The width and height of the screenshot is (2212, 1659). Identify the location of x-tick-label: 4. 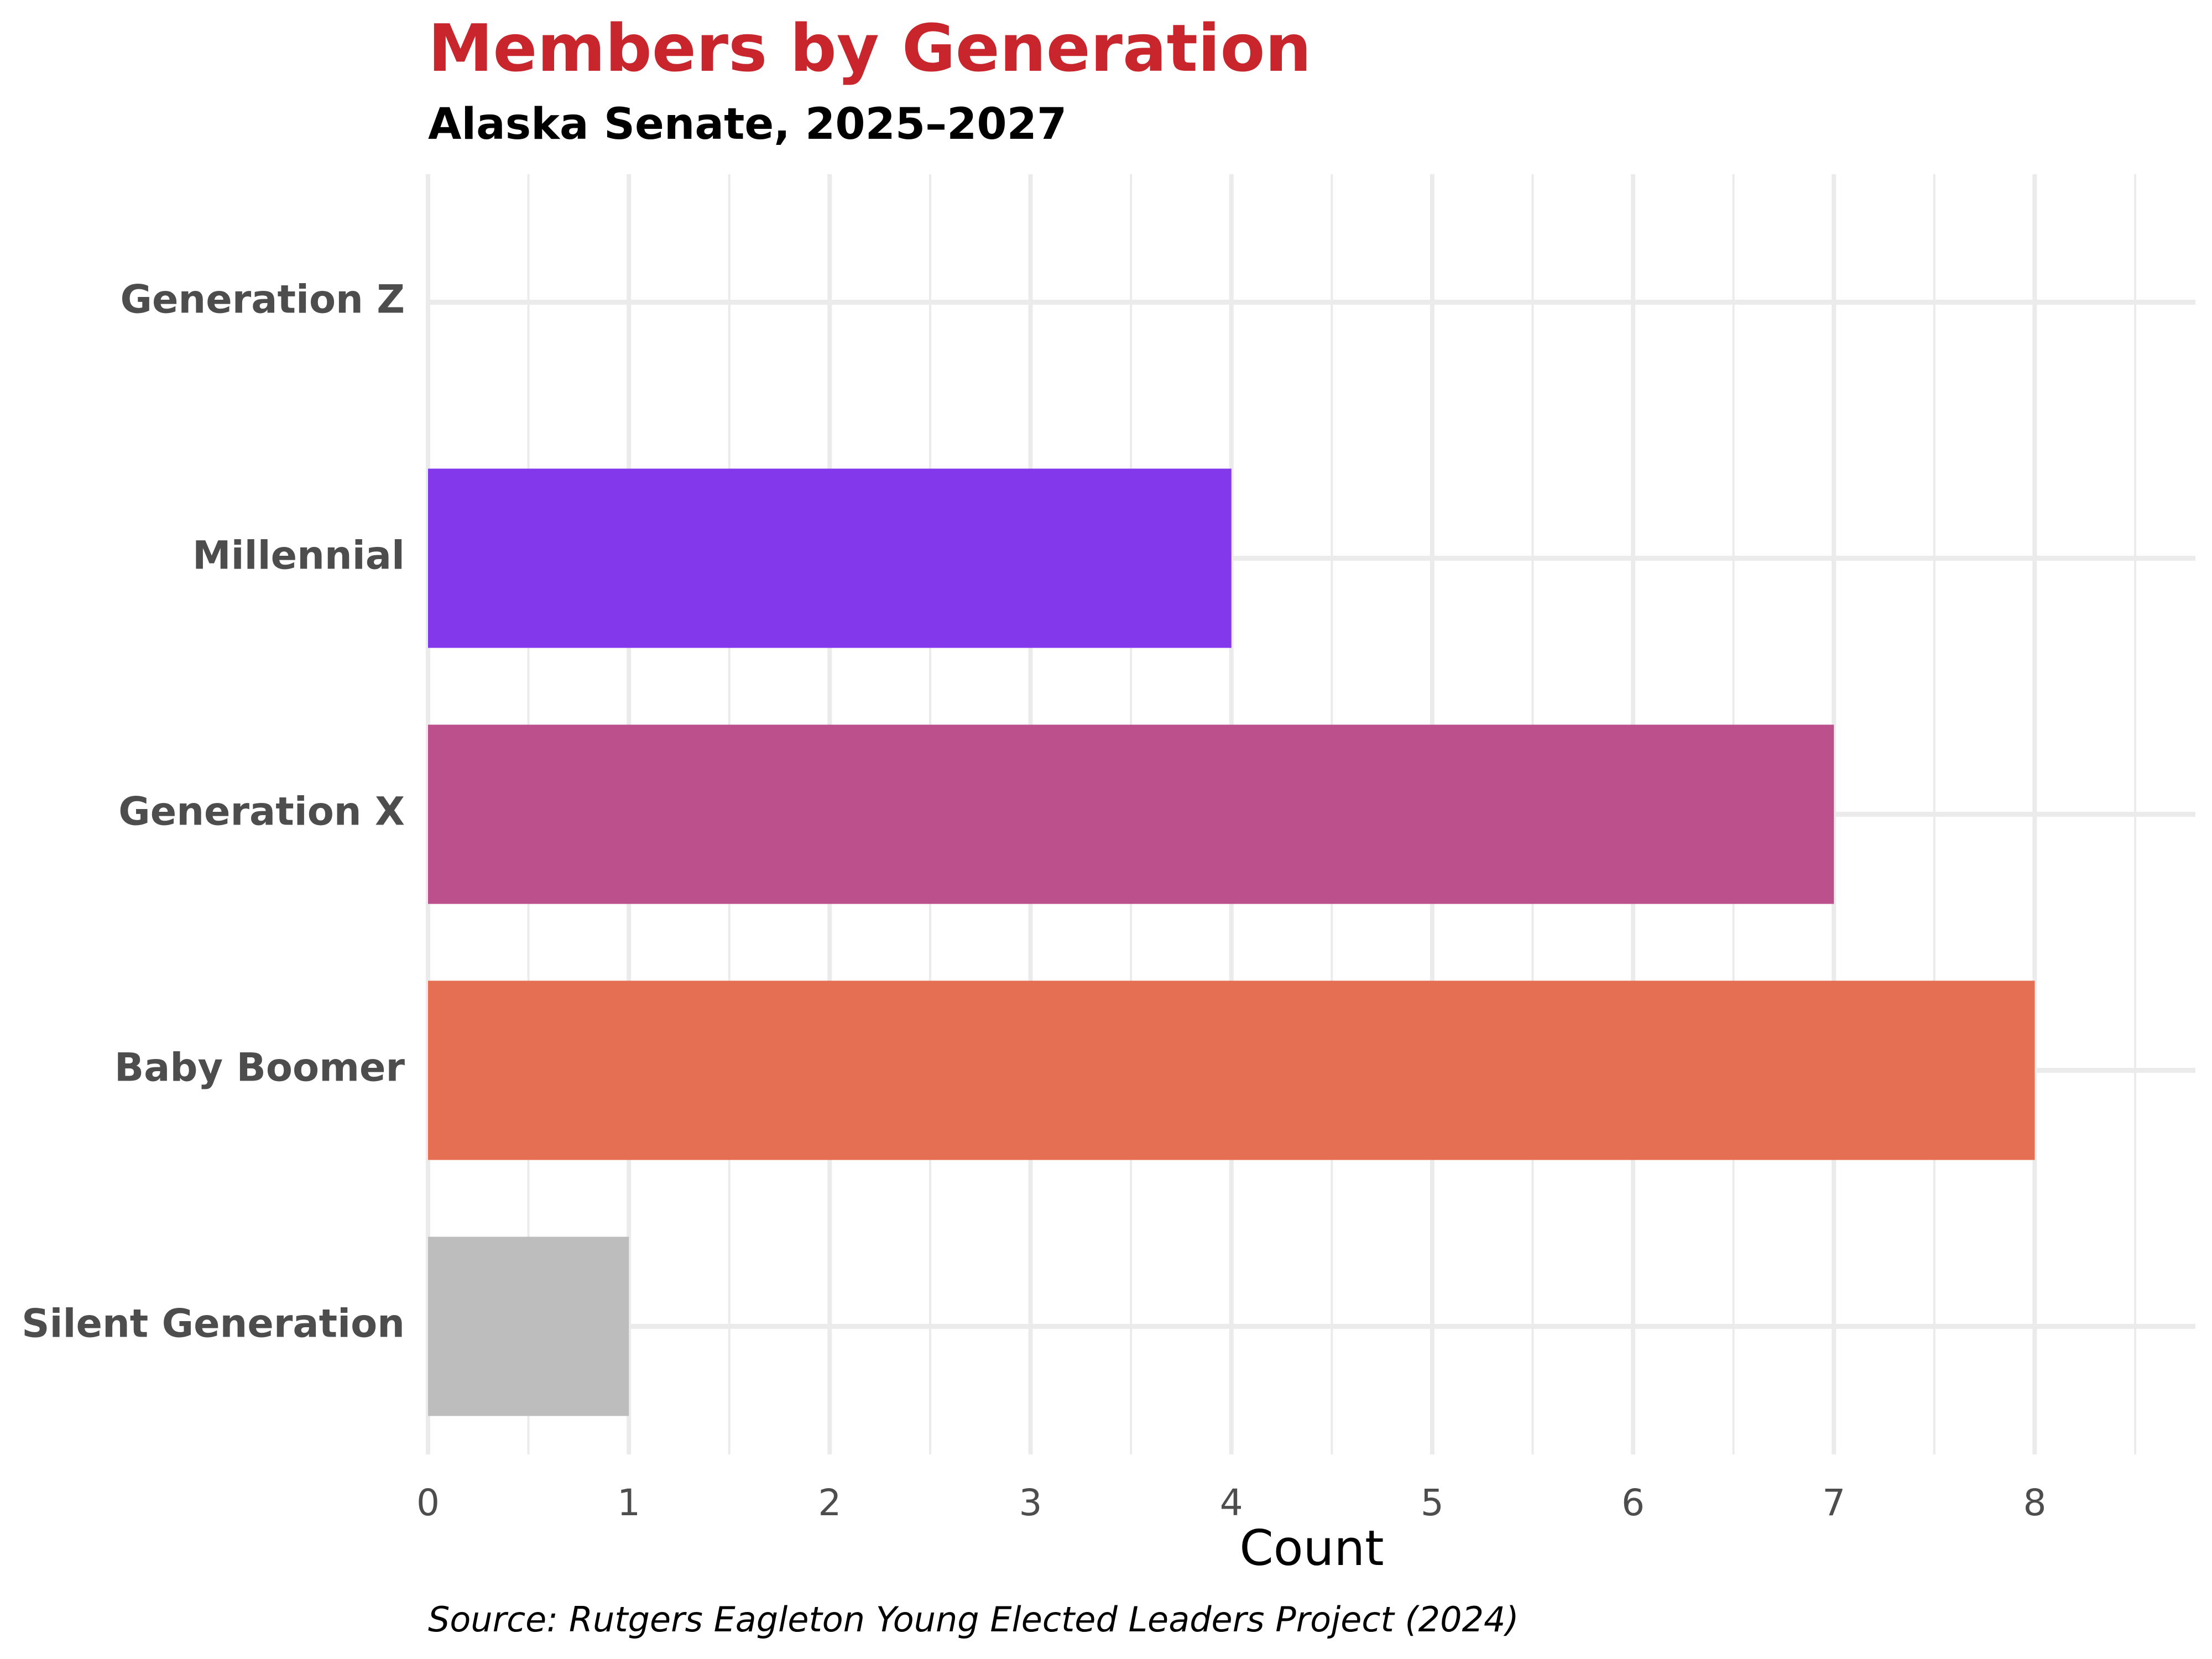
(1232, 1503).